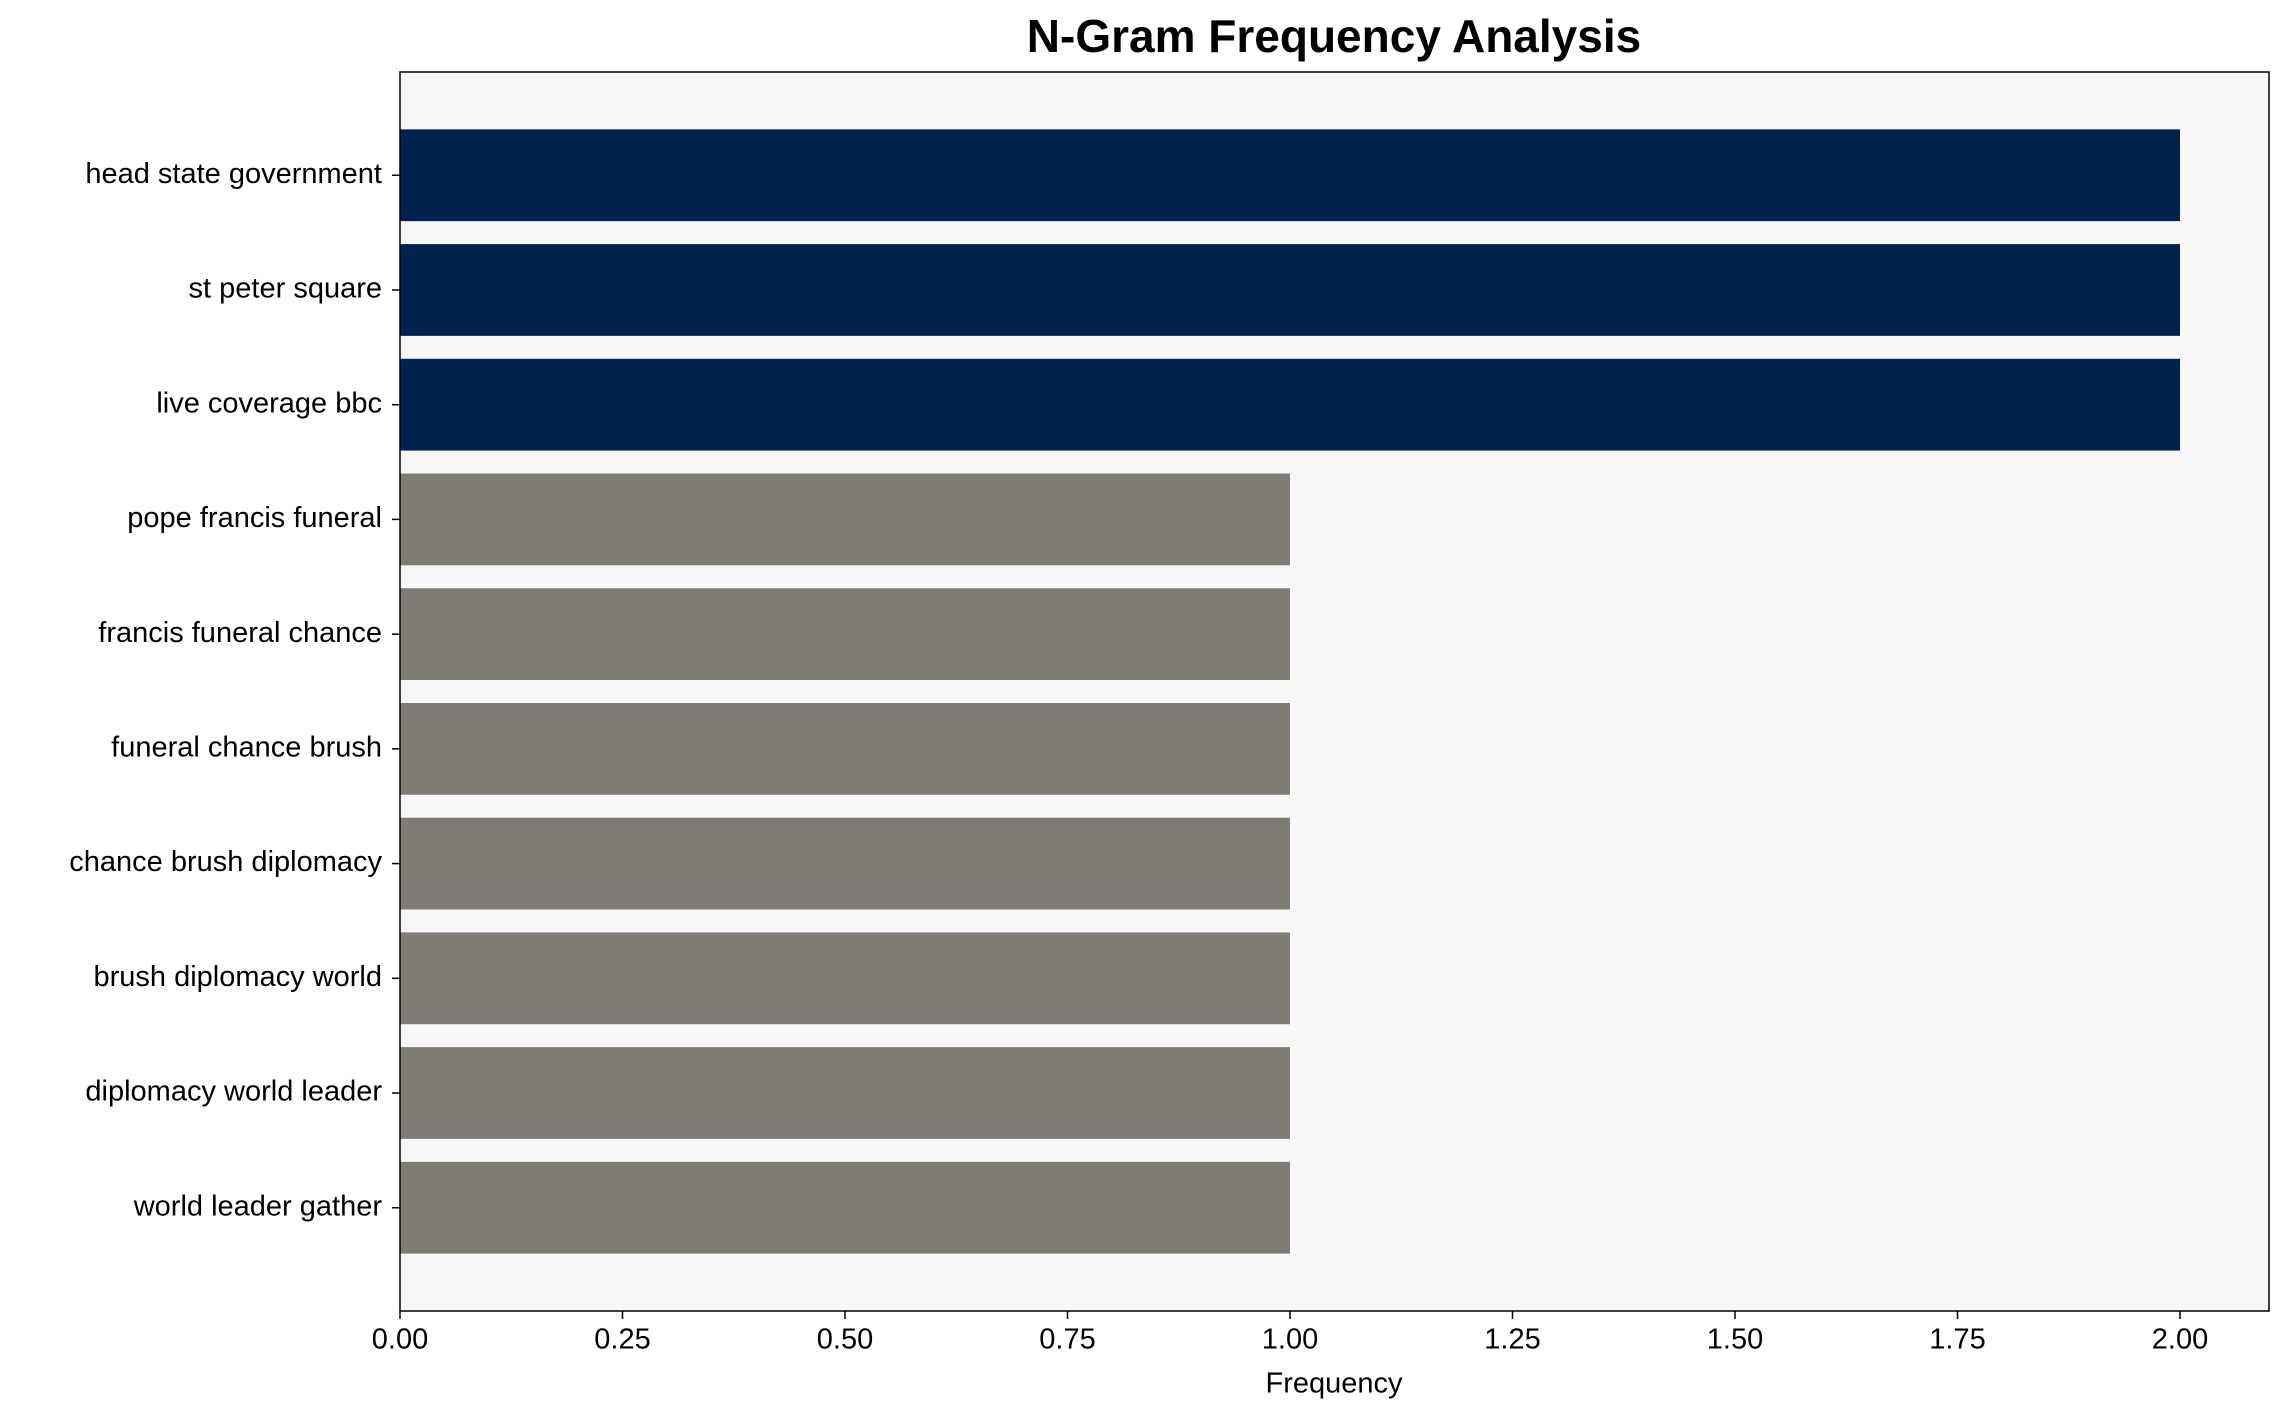 Image resolution: width=2279 pixels, height=1414 pixels. I want to click on x-tick-label: 1.00, so click(1290, 1340).